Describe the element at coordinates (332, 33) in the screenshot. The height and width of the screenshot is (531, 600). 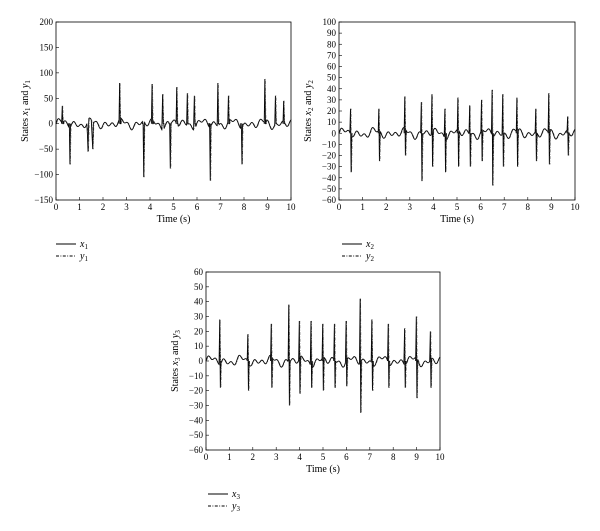
I see `y-tick-label: 90` at that location.